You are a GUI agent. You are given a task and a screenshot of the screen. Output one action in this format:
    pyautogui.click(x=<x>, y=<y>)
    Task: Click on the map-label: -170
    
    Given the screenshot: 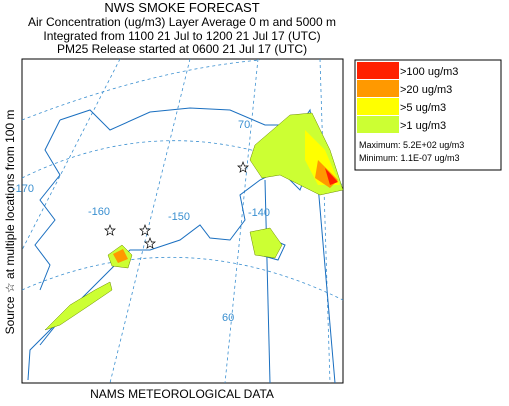 What is the action you would take?
    pyautogui.click(x=23, y=189)
    